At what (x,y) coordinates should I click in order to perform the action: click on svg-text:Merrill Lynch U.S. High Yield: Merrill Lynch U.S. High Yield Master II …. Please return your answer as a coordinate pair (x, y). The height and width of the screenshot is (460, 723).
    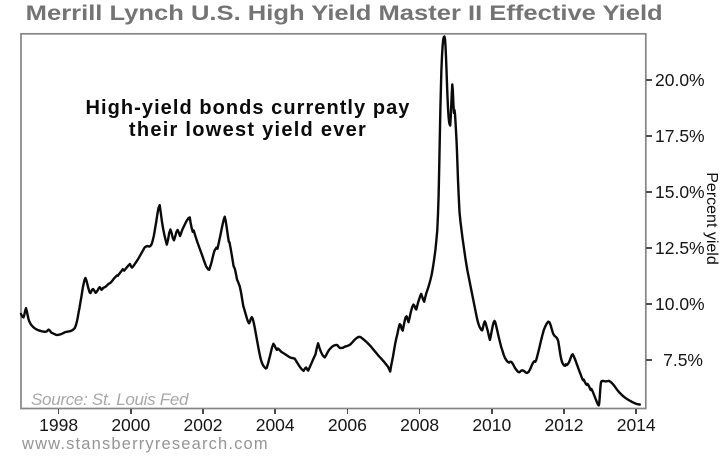
    Looking at the image, I should click on (344, 13).